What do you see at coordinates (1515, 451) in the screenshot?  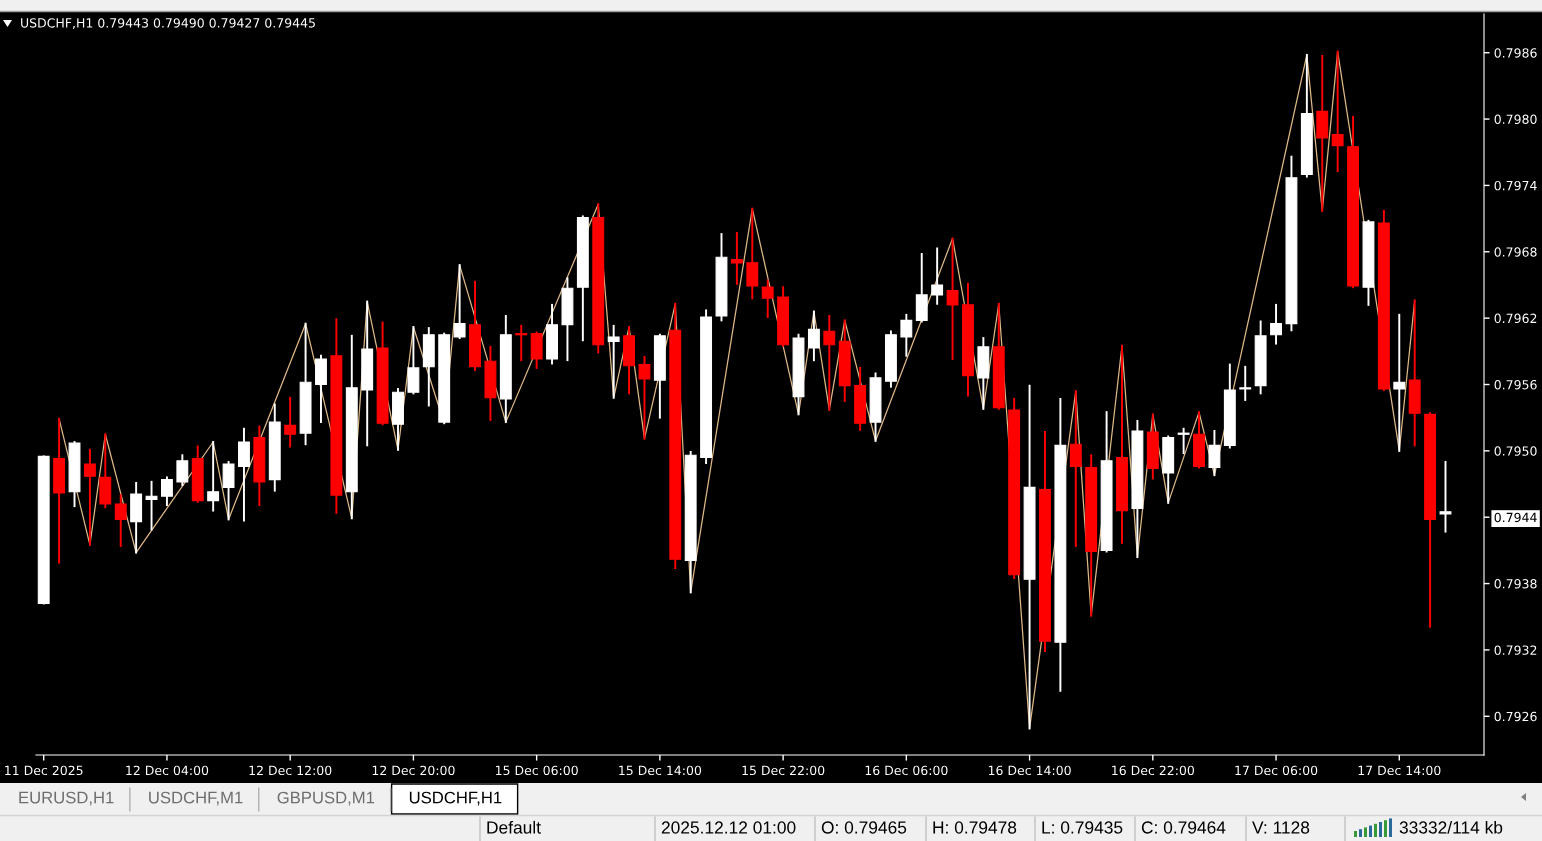 I see `y-tick-label: 0.7950` at bounding box center [1515, 451].